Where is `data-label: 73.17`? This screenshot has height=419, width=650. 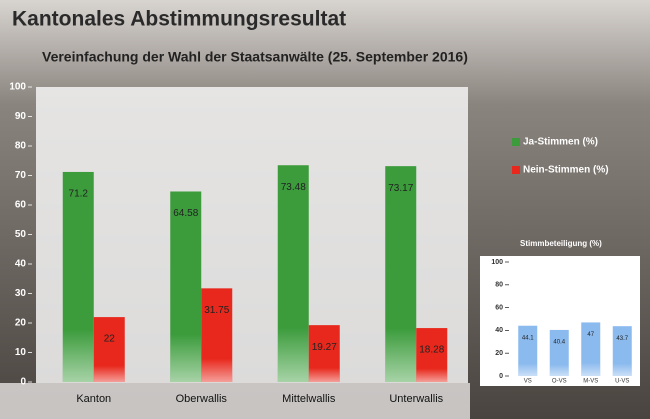
data-label: 73.17 is located at coordinates (400, 188).